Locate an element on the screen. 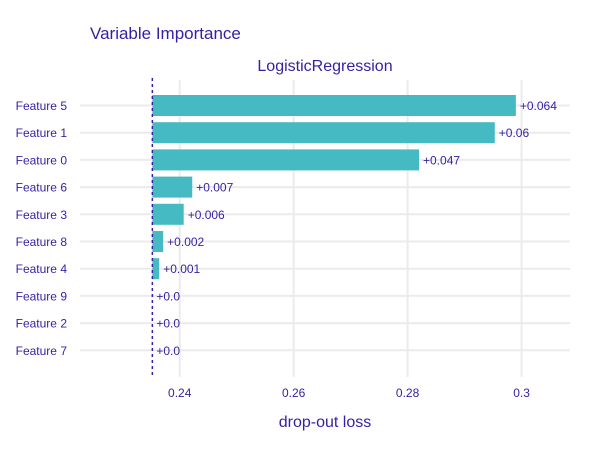 The height and width of the screenshot is (455, 600). category-label: Feature 8 is located at coordinates (42, 242).